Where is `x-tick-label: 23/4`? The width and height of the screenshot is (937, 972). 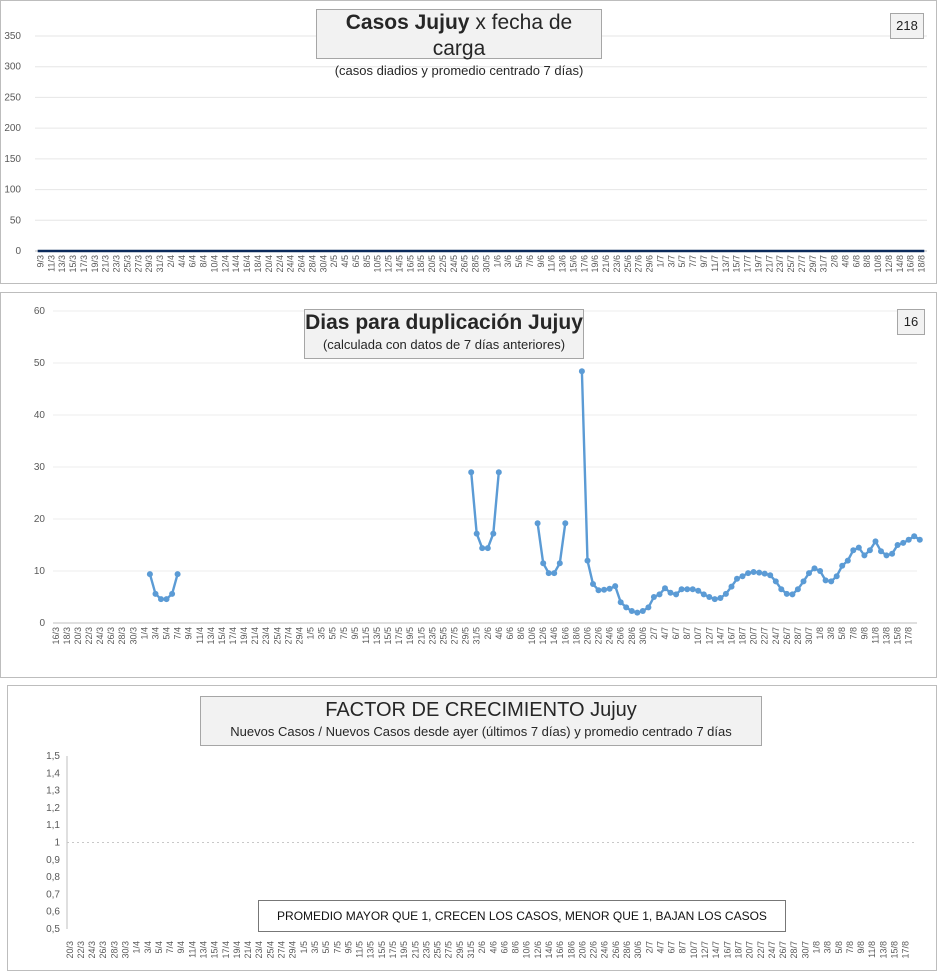 x-tick-label: 23/4 is located at coordinates (266, 636).